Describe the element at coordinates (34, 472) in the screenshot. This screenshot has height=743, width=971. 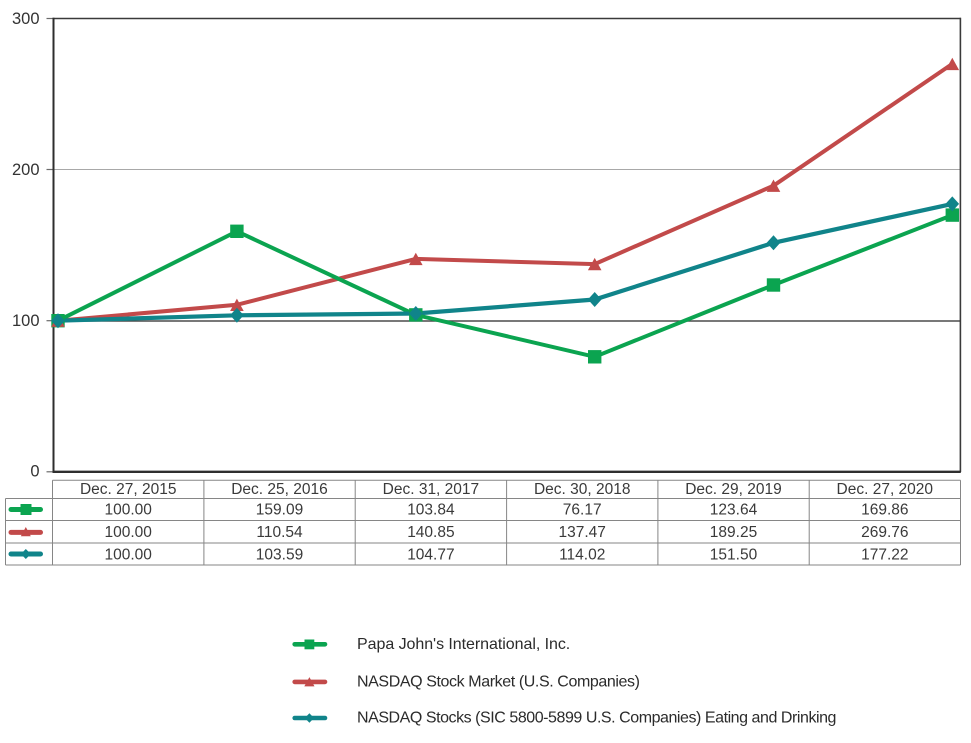
I see `svg-text: 0` at that location.